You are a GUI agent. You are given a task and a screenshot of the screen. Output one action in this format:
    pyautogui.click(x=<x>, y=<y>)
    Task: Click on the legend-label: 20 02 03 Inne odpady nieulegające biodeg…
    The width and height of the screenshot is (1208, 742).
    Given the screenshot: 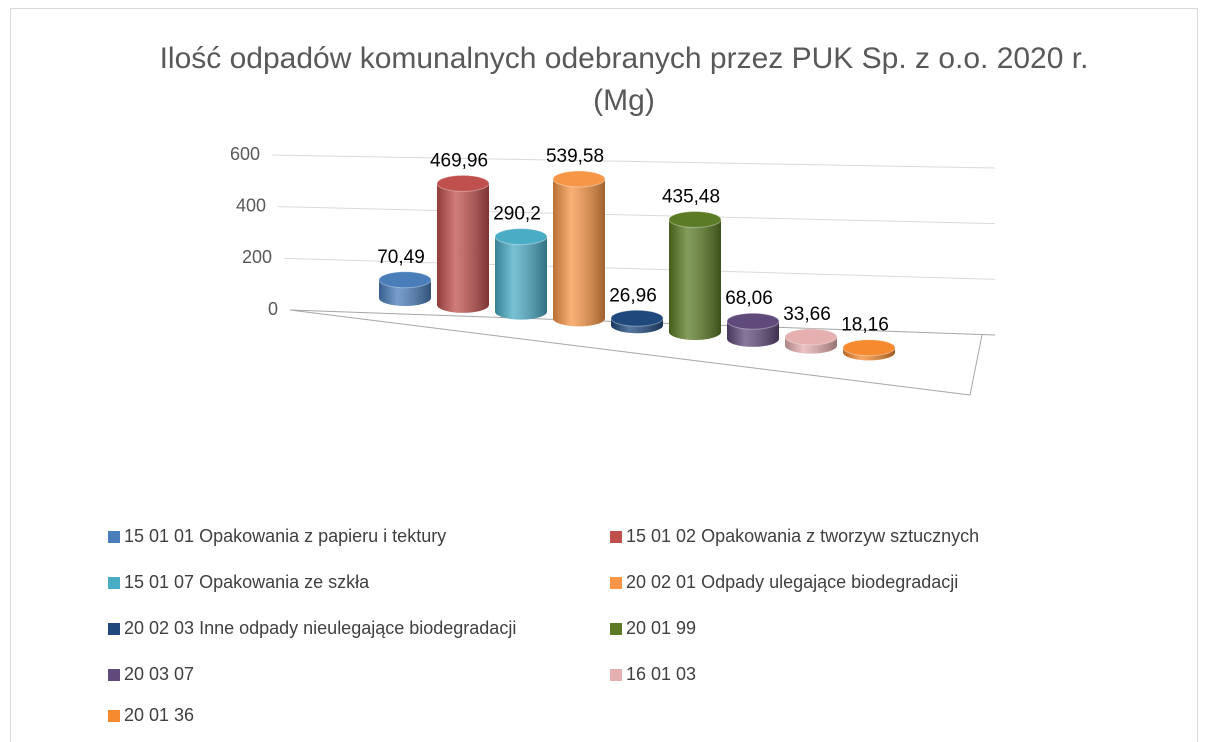 What is the action you would take?
    pyautogui.click(x=320, y=628)
    